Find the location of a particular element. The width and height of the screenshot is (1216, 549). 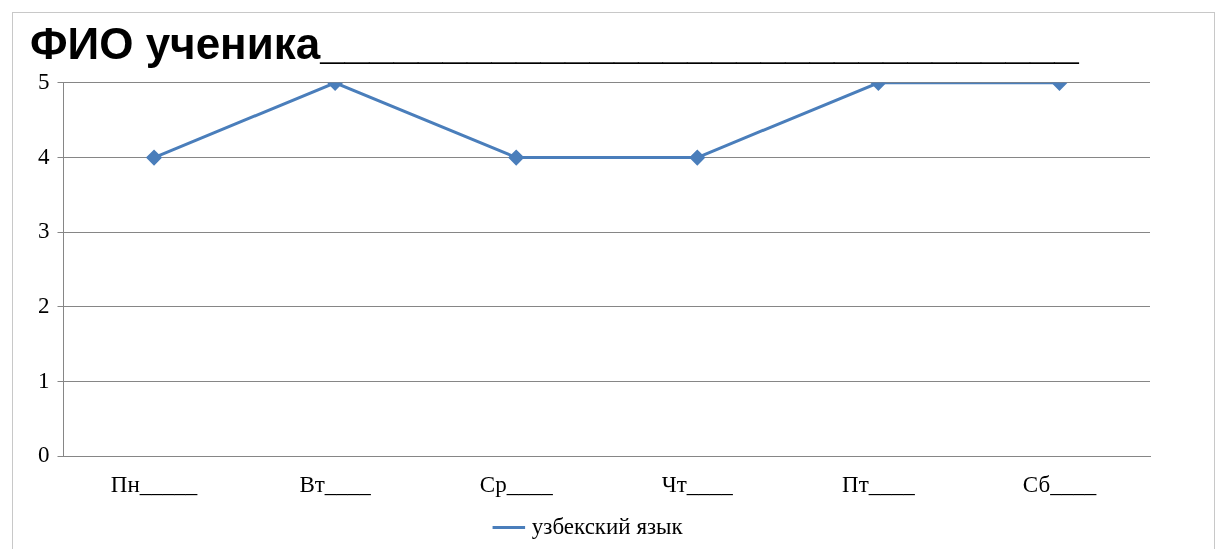

legend-label: узбекский язык is located at coordinates (607, 526).